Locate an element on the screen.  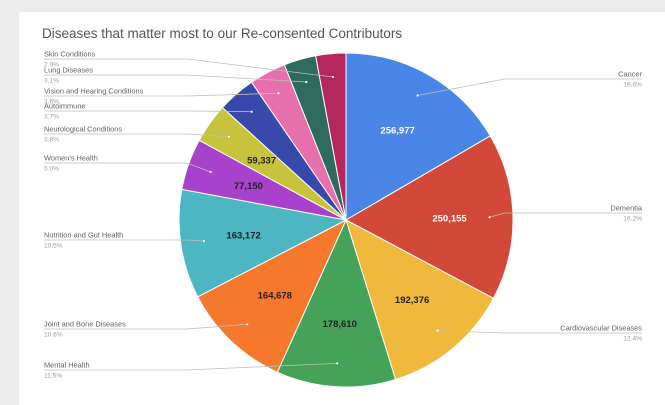
value-label-joint-and-bone-diseases: 164,678 is located at coordinates (275, 296).